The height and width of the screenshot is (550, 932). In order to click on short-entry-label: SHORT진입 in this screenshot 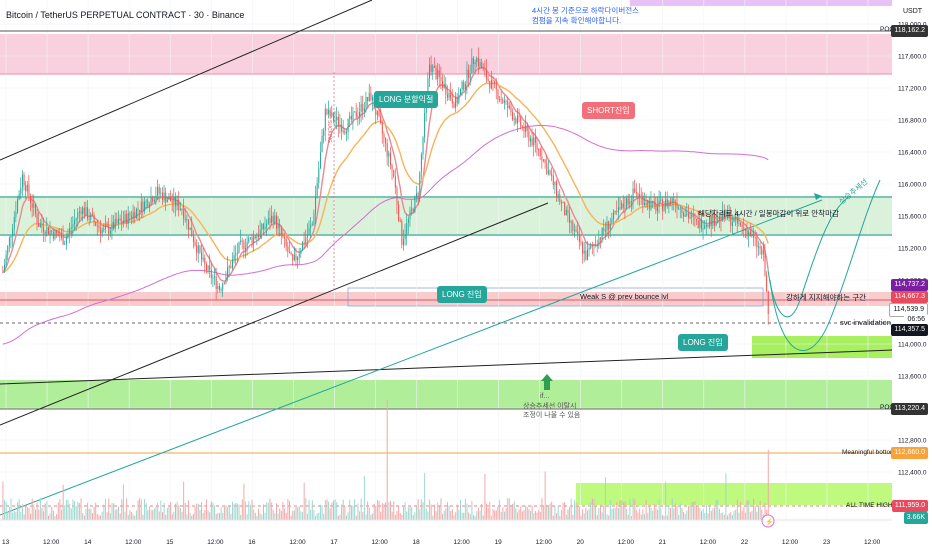, I will do `click(608, 110)`.